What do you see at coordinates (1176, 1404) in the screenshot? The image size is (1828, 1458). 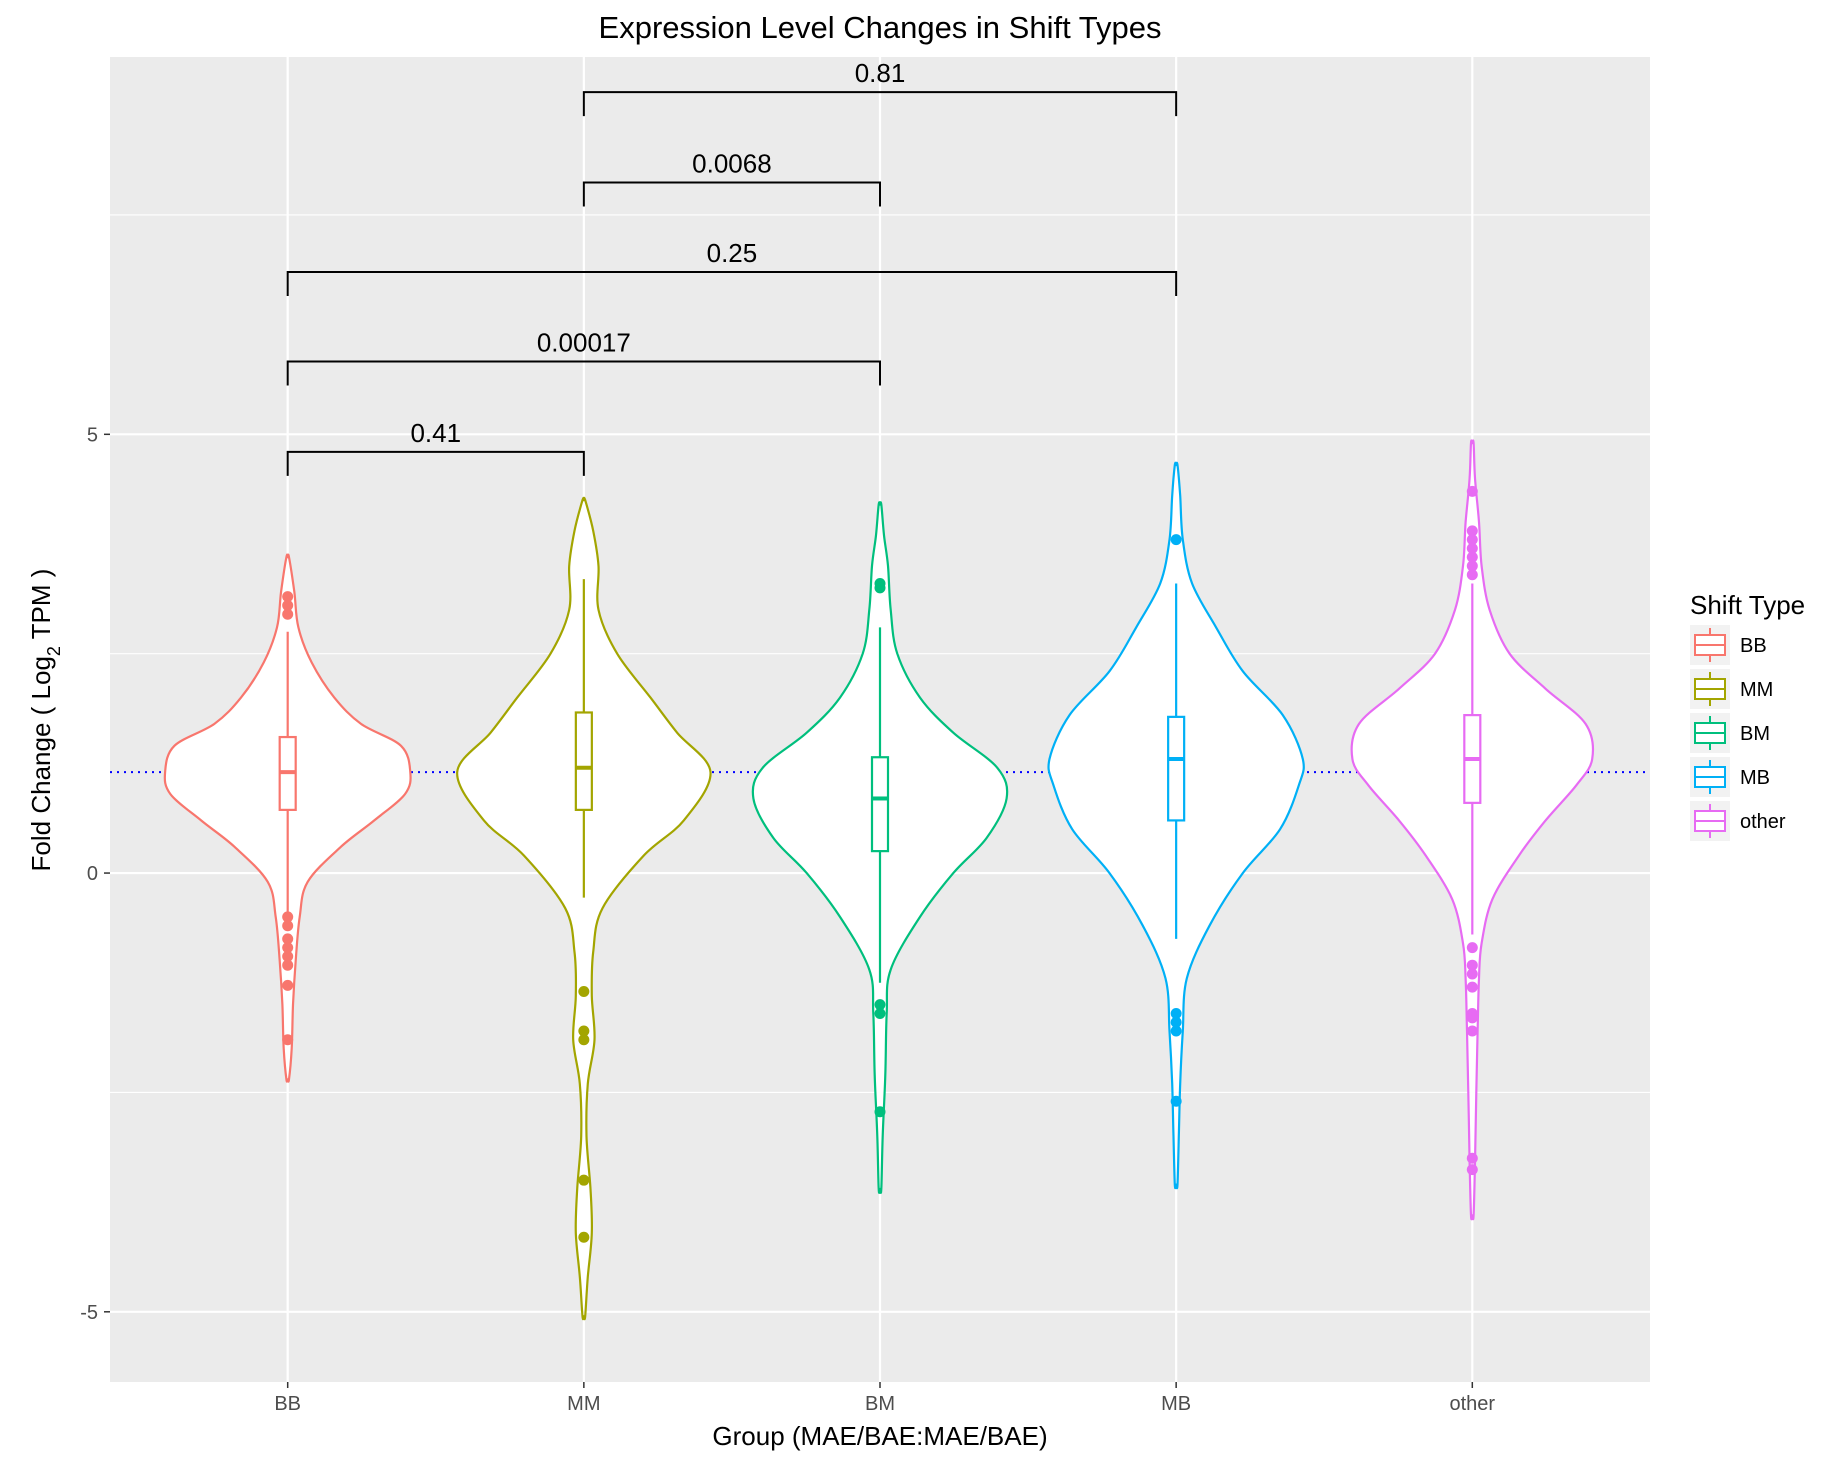 I see `x-tick-label: MB` at bounding box center [1176, 1404].